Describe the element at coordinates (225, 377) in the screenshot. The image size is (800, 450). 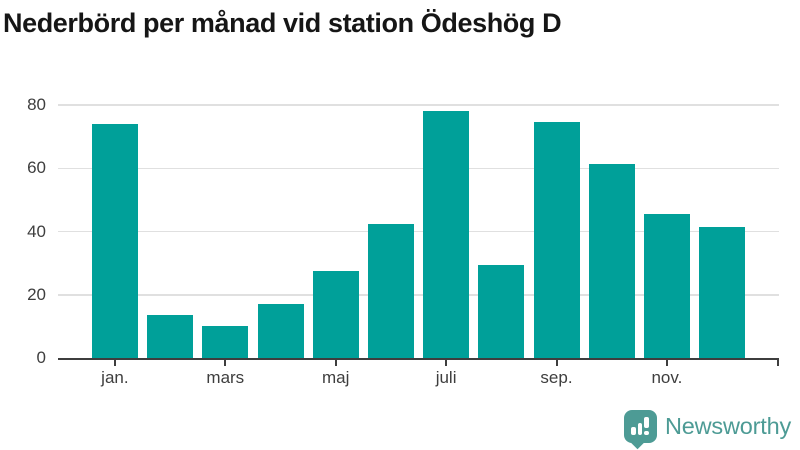
I see `x-tick-label-mars: mars` at that location.